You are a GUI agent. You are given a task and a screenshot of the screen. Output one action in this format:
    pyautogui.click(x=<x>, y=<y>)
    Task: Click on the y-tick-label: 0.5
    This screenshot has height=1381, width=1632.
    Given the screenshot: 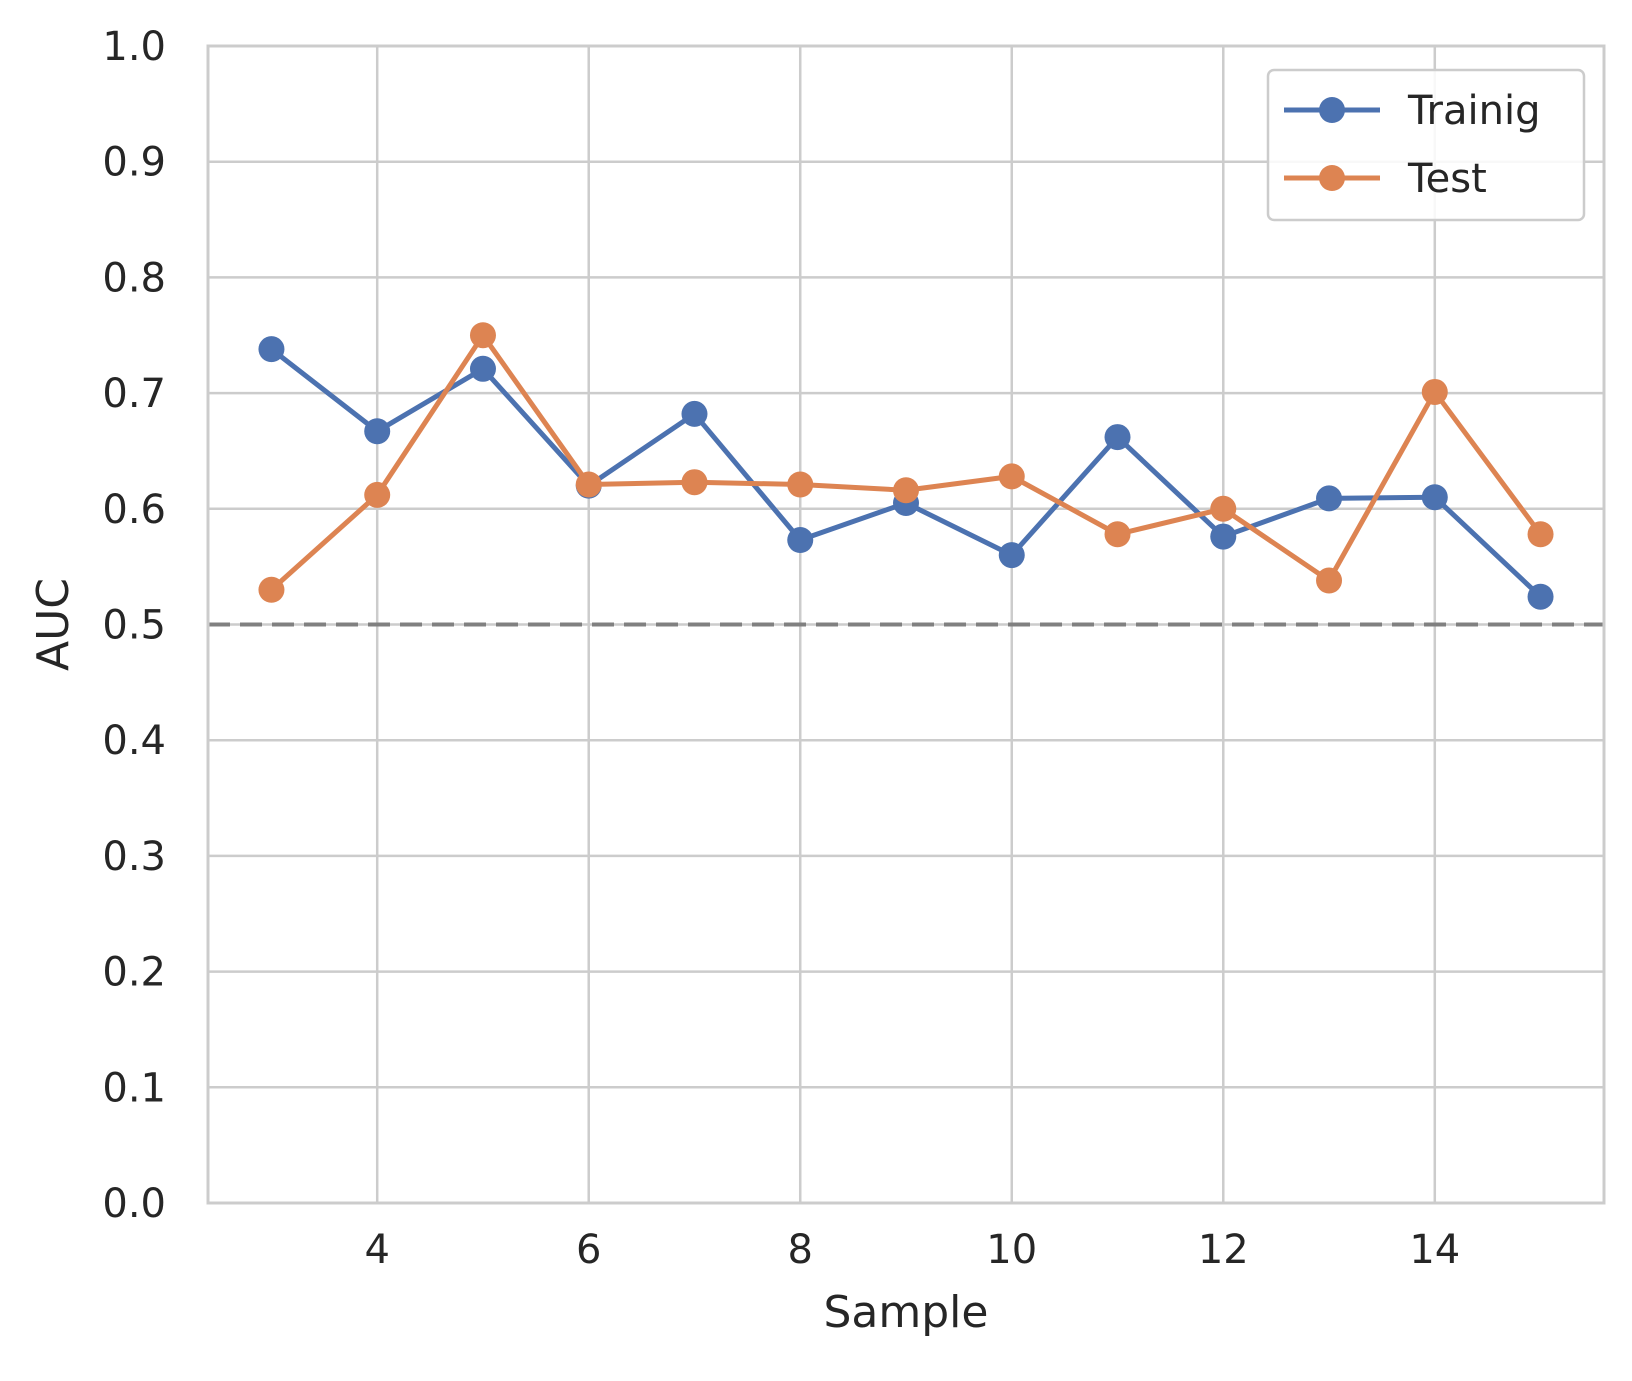 What is the action you would take?
    pyautogui.click(x=134, y=626)
    